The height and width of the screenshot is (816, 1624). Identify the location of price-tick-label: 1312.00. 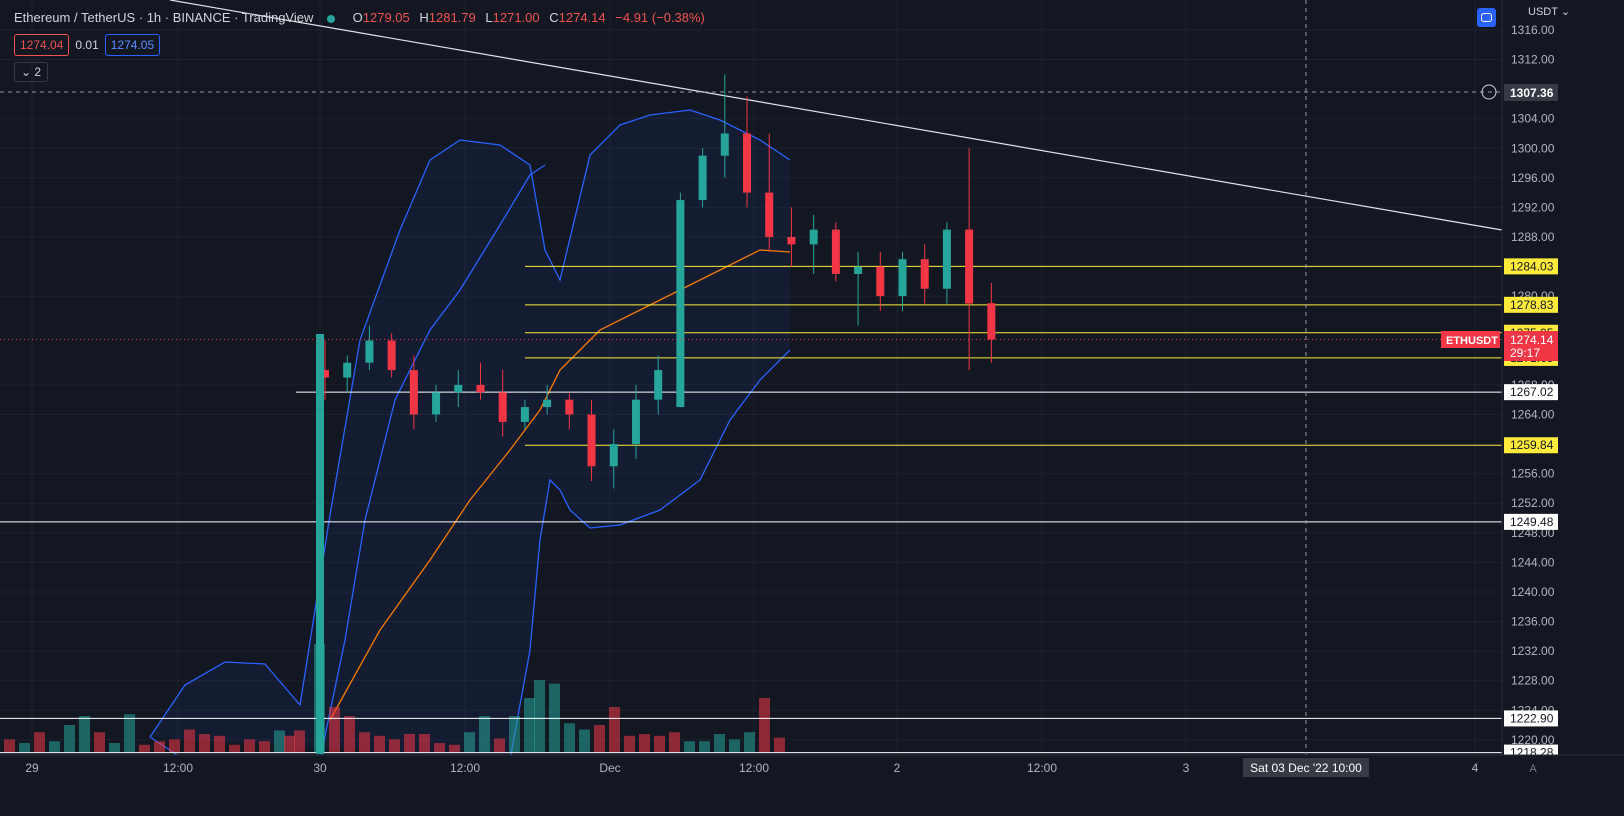
(1533, 60).